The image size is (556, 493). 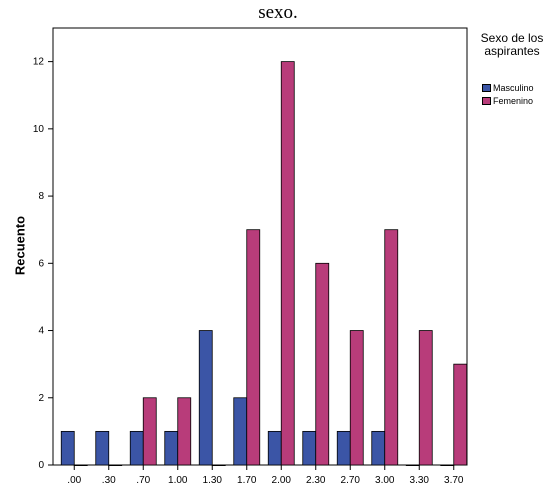 What do you see at coordinates (486, 101) in the screenshot?
I see `legend-swatch-femenino` at bounding box center [486, 101].